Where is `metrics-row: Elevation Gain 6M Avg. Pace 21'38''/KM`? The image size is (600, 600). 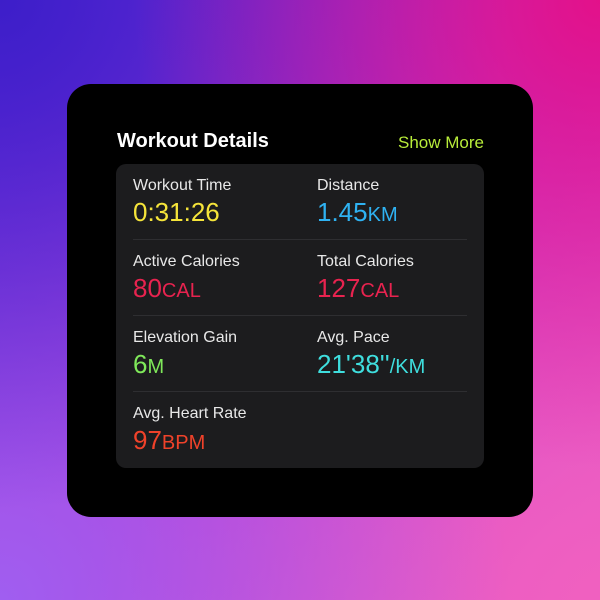
metrics-row: Elevation Gain 6M Avg. Pace 21'38''/KM is located at coordinates (300, 354).